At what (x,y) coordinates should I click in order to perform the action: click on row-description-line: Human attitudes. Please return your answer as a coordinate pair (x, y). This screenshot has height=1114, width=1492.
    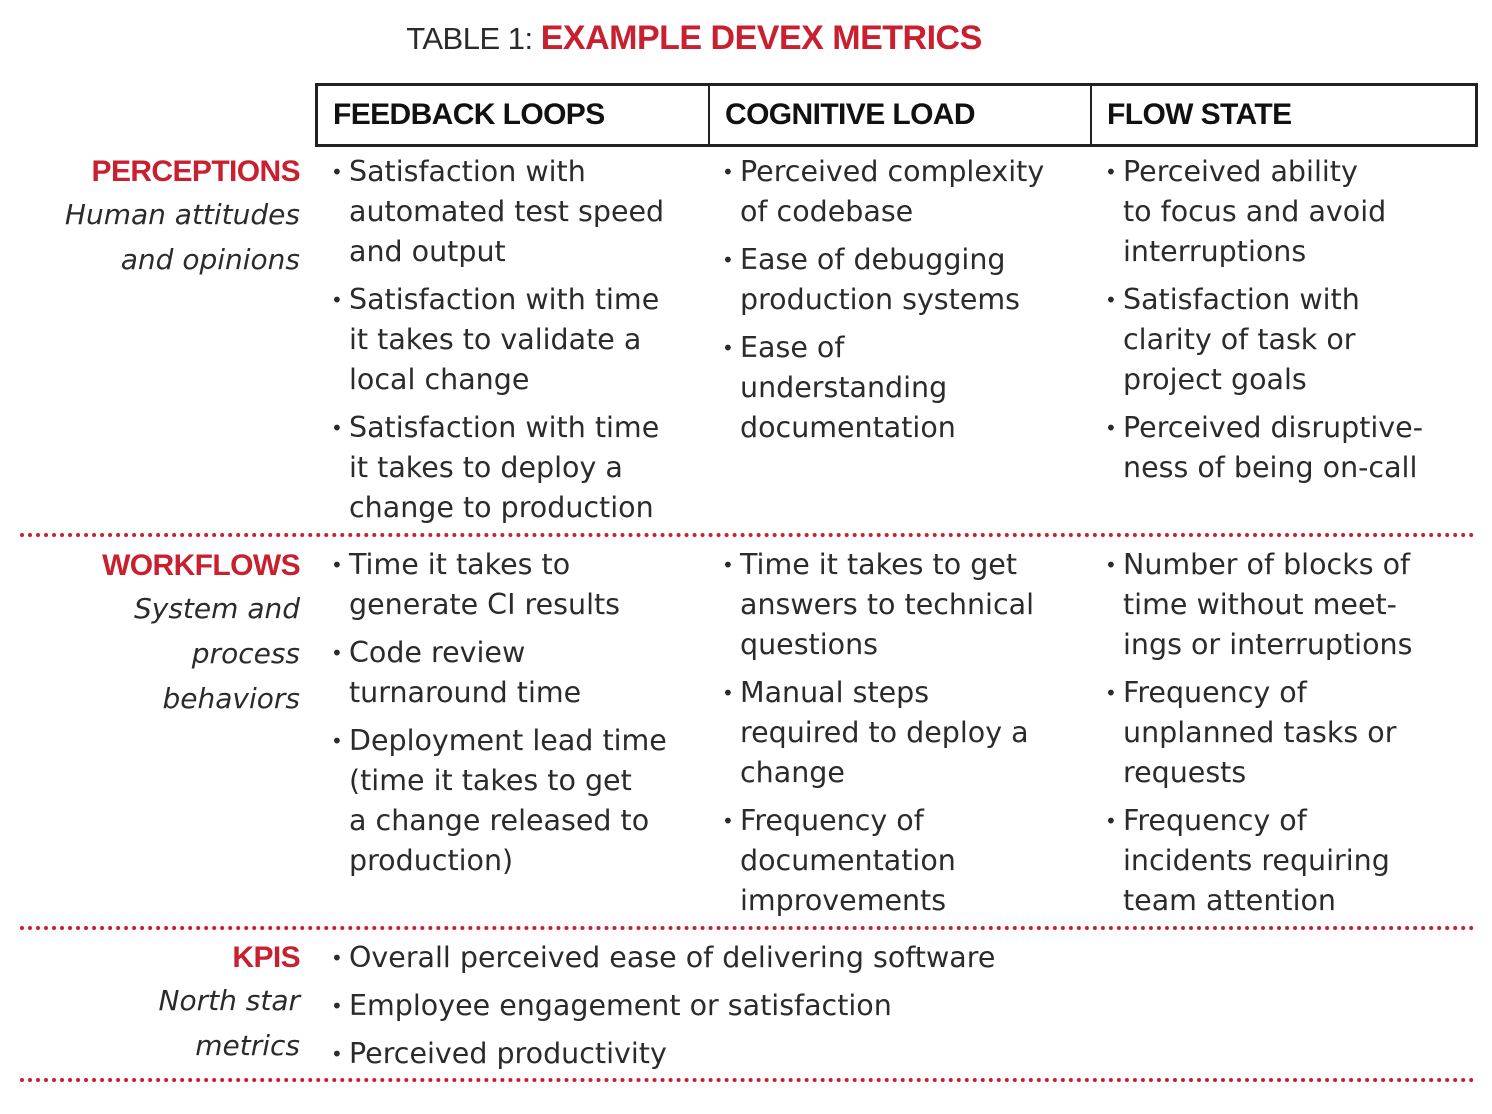
    Looking at the image, I should click on (182, 214).